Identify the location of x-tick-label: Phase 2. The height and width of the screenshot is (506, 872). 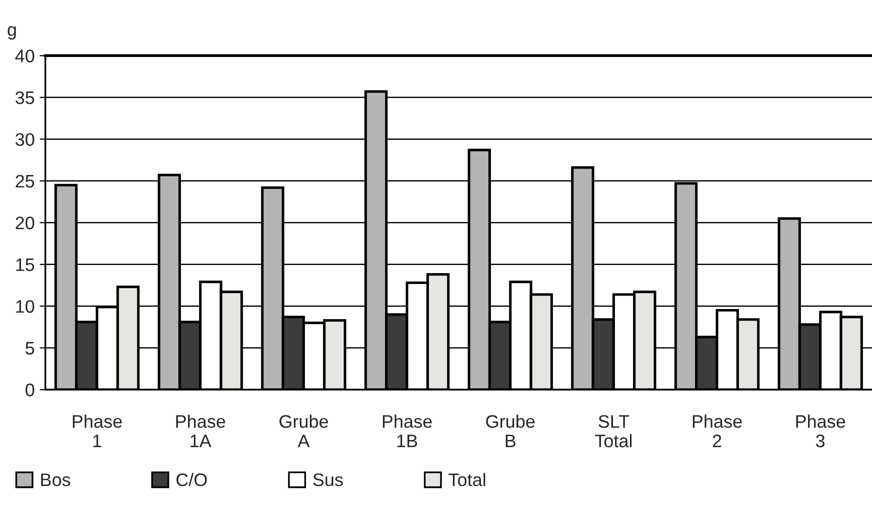
(717, 431).